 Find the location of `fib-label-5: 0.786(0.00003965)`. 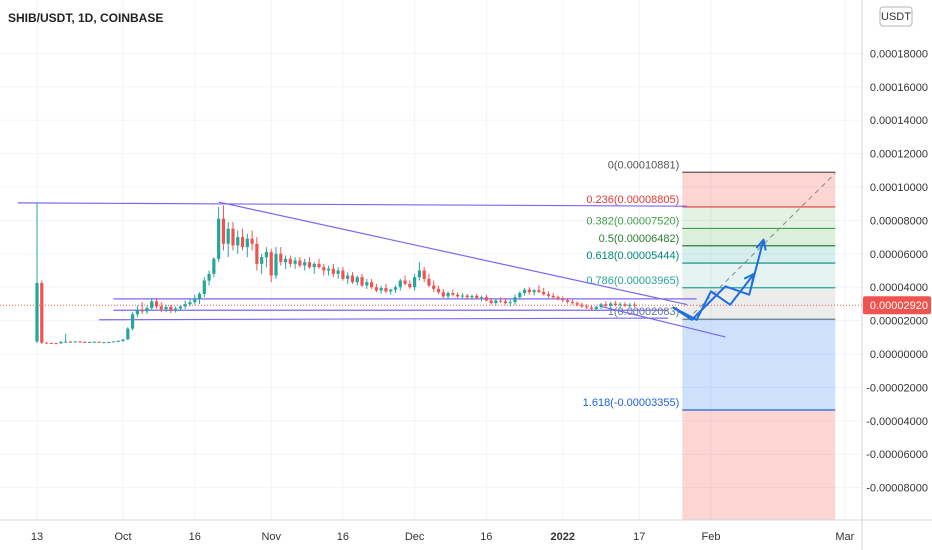

fib-label-5: 0.786(0.00003965) is located at coordinates (632, 281).